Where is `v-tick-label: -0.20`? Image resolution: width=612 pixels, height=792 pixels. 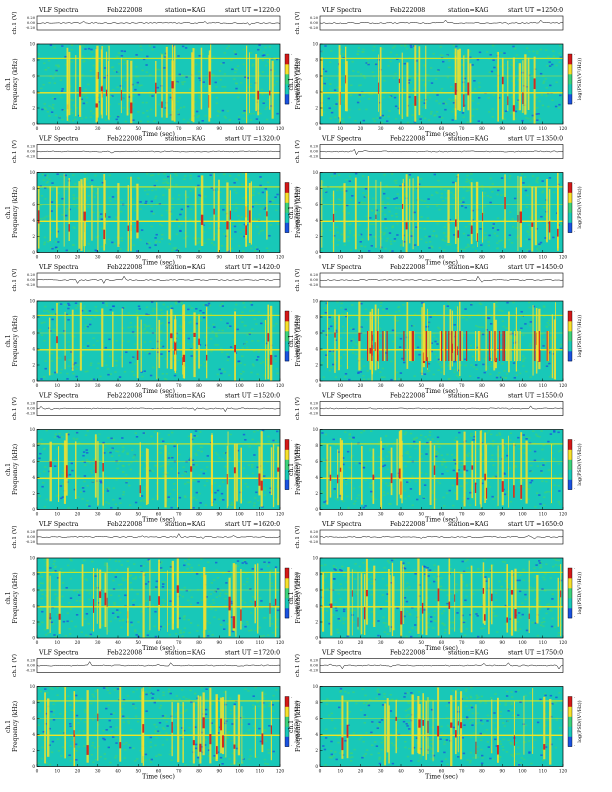
v-tick-label: -0.20 is located at coordinates (314, 285).